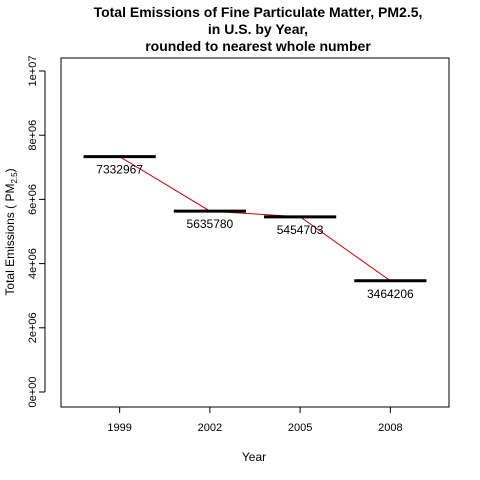 This screenshot has height=480, width=480. Describe the element at coordinates (33, 327) in the screenshot. I see `y-tick-label: 2e+06` at that location.